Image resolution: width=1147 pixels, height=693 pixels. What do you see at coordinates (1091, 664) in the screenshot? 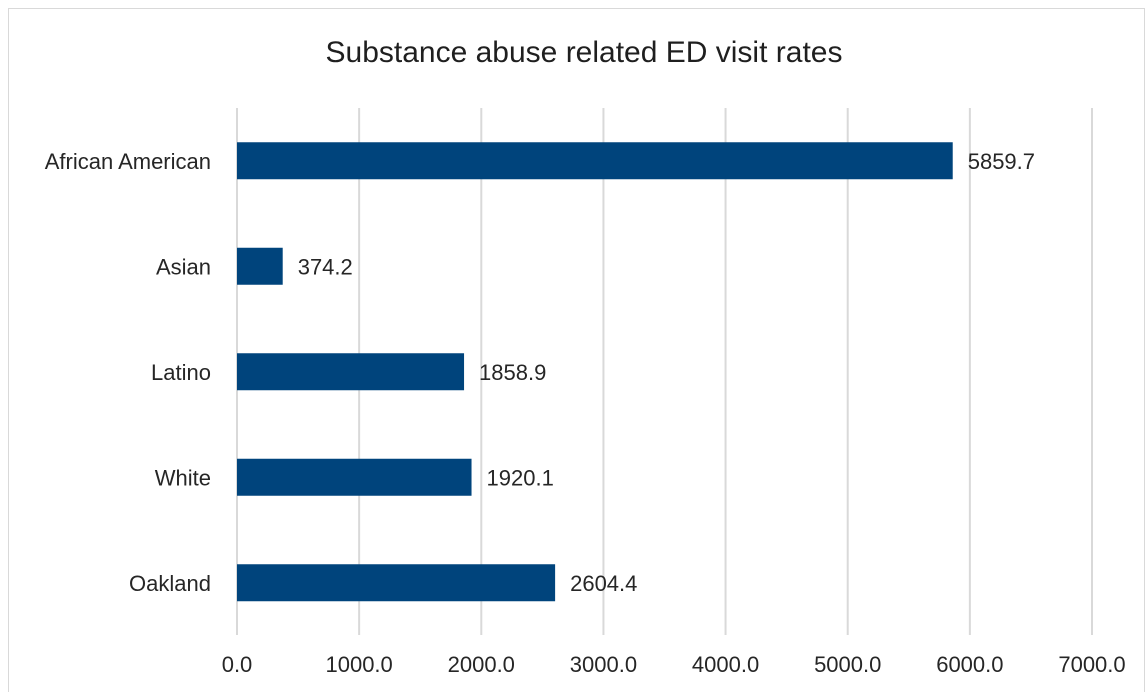
I see `x-tick-label: 7000.0` at bounding box center [1091, 664].